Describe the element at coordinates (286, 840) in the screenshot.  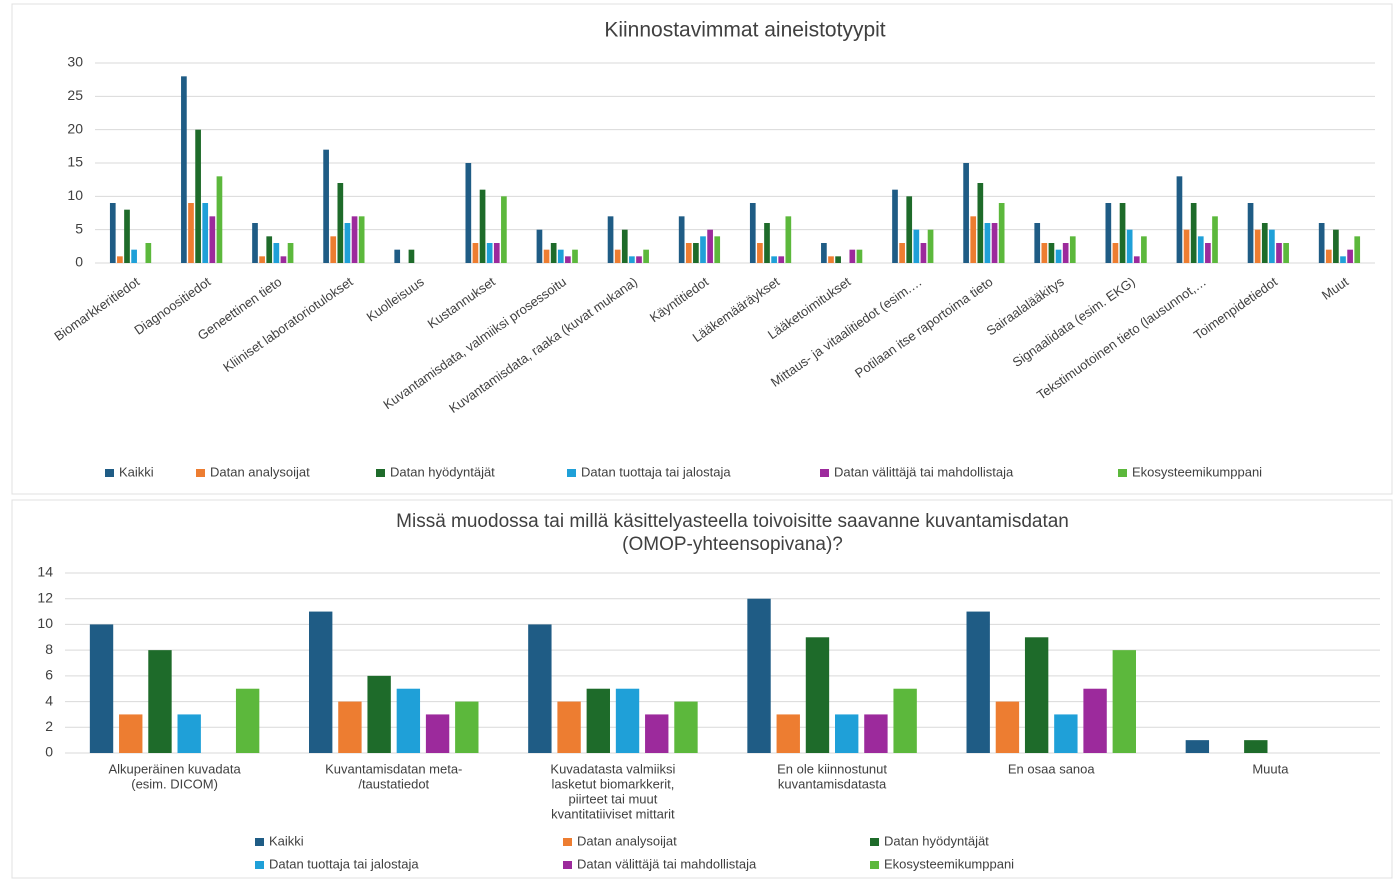
I see `legend-label: Kaikki` at that location.